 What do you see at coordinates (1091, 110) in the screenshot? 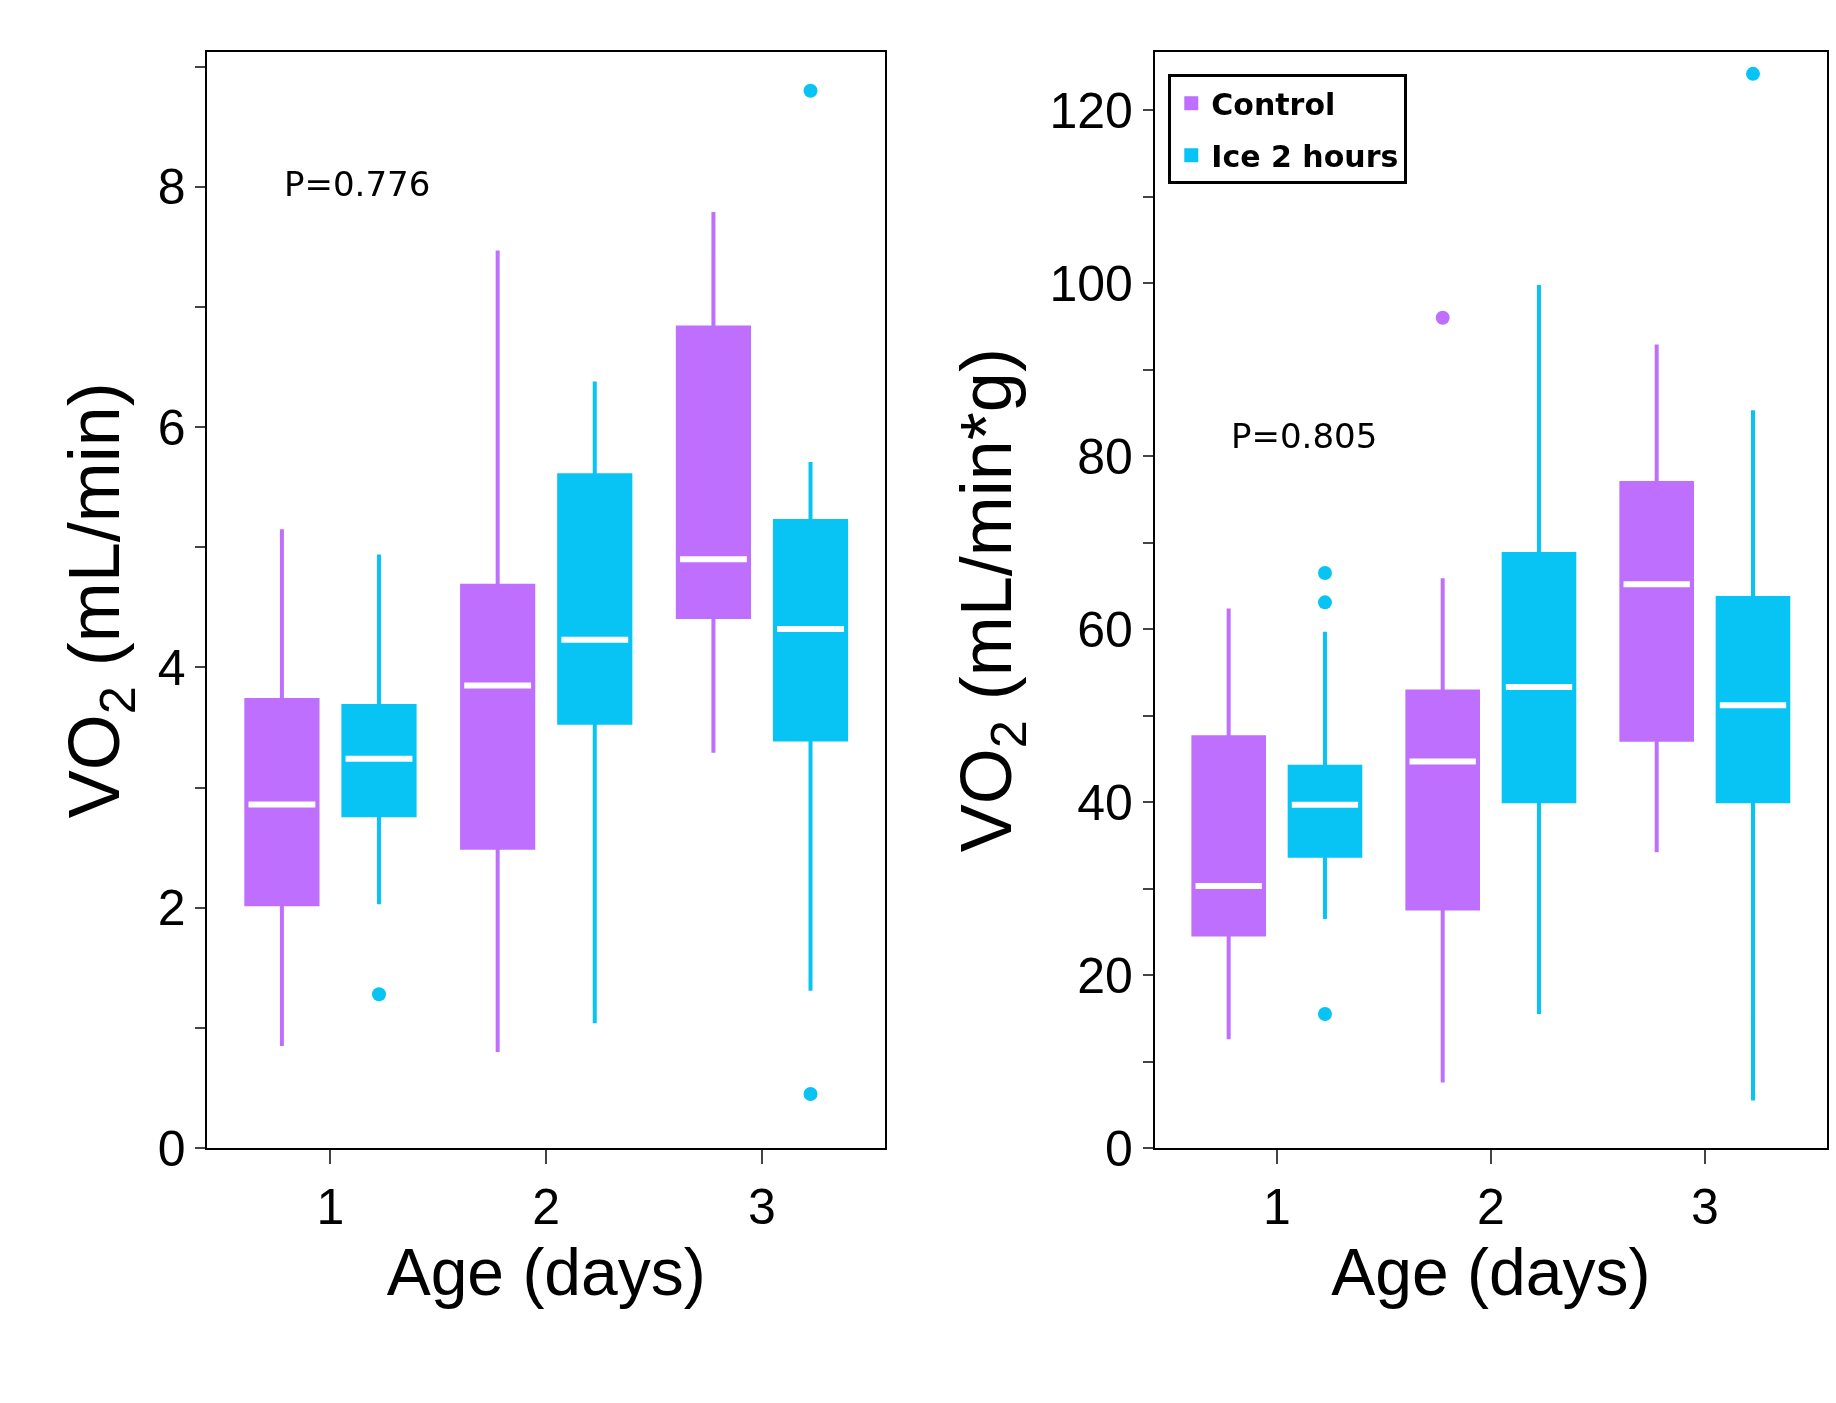
I see `y-tick-label: 120` at bounding box center [1091, 110].